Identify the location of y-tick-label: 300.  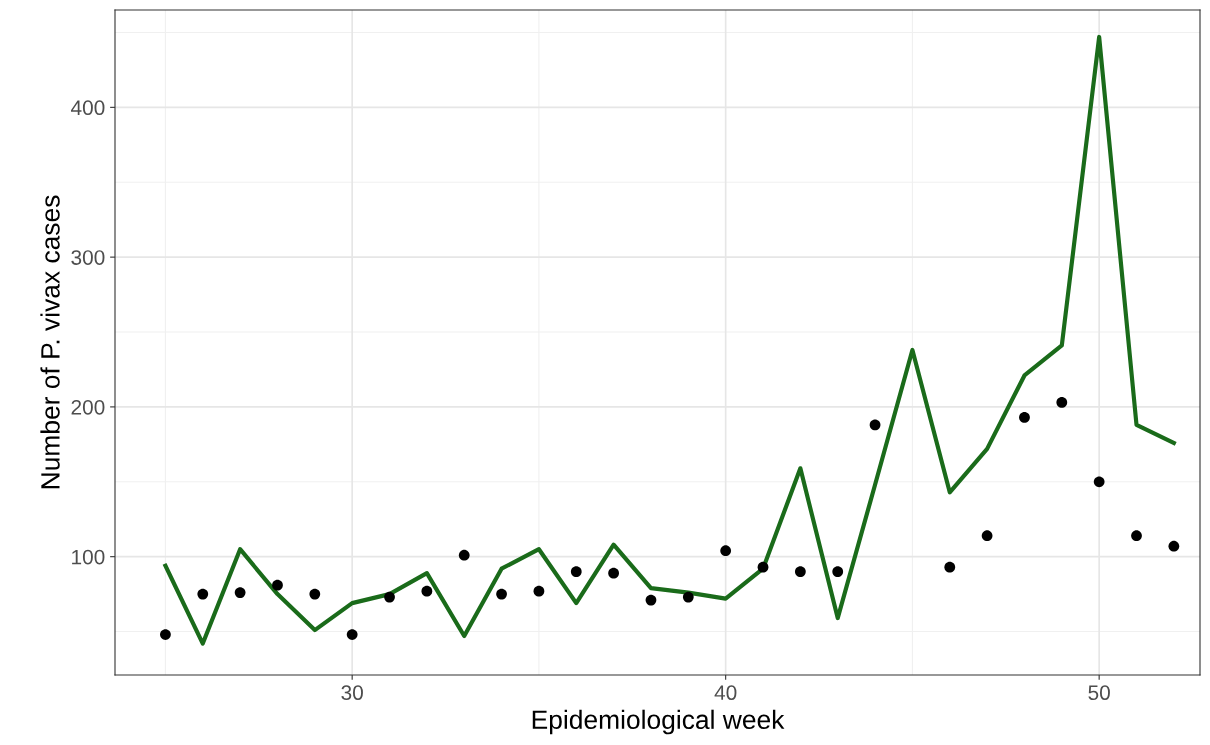
(88, 257).